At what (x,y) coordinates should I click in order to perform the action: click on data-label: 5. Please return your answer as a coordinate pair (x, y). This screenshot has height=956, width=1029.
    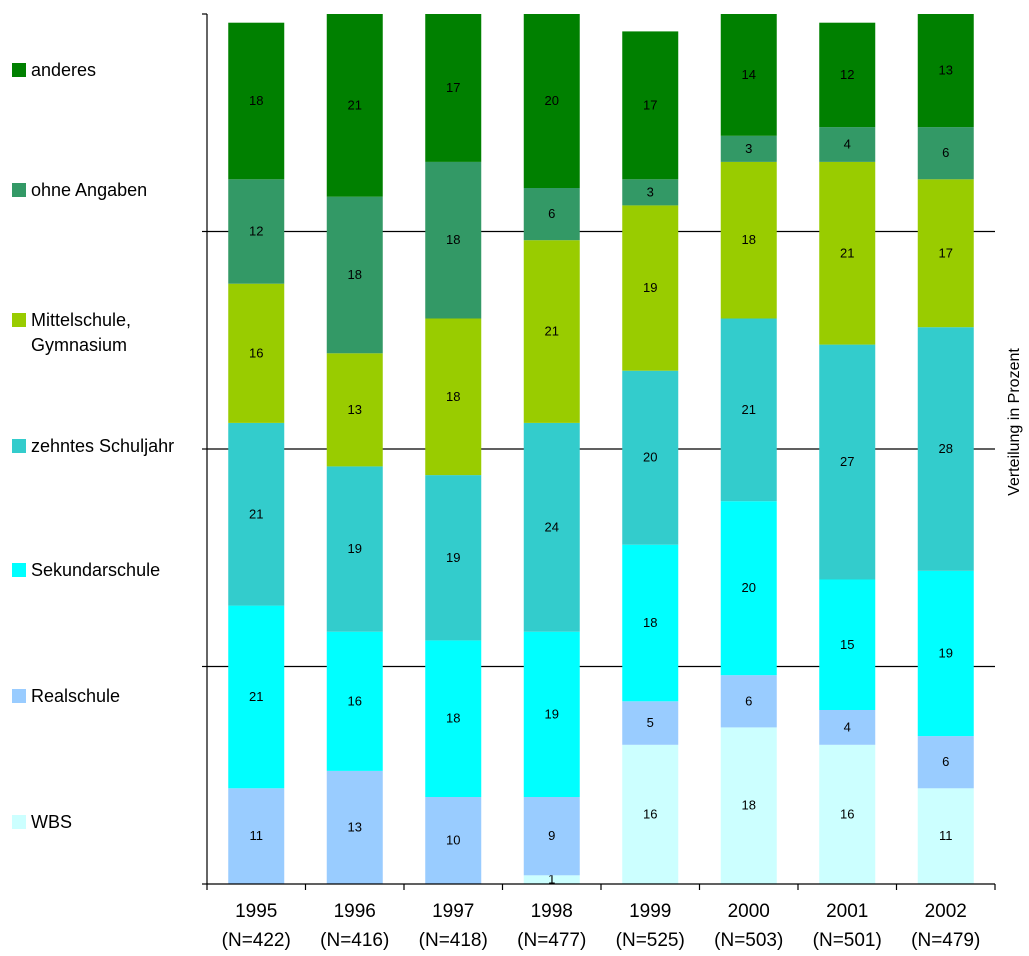
    Looking at the image, I should click on (650, 722).